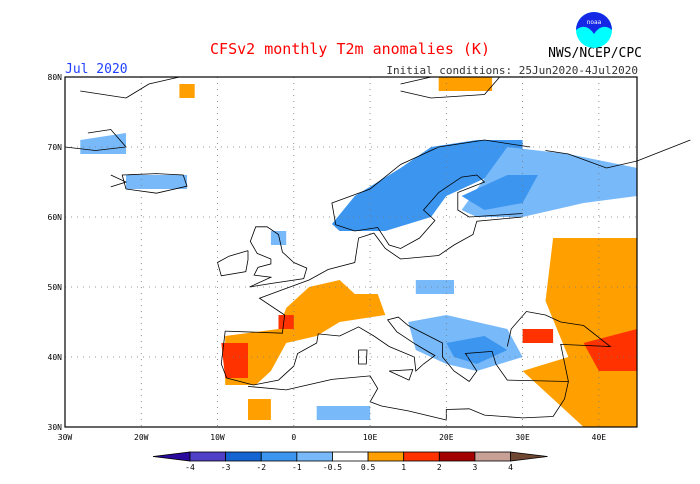 The height and width of the screenshot is (484, 700). What do you see at coordinates (370, 437) in the screenshot?
I see `lon-tick-label: 10E` at bounding box center [370, 437].